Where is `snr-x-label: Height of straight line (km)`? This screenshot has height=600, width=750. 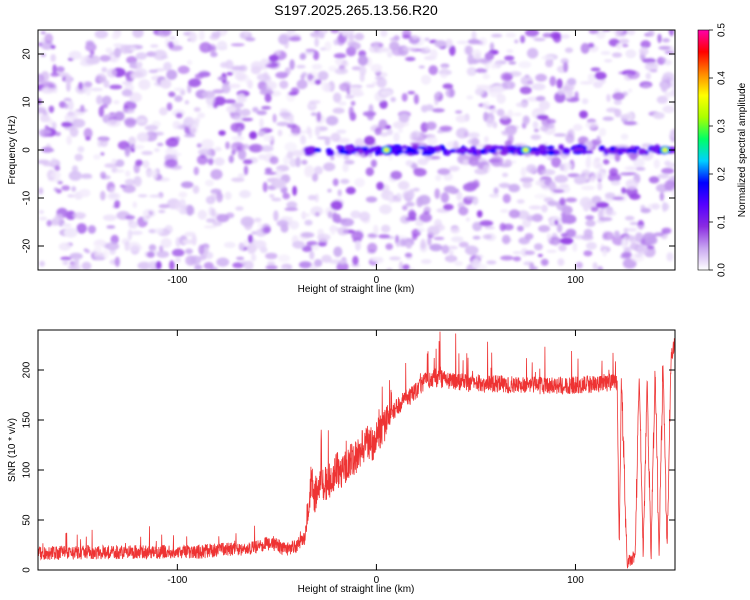
snr-x-label: Height of straight line (km) is located at coordinates (356, 589).